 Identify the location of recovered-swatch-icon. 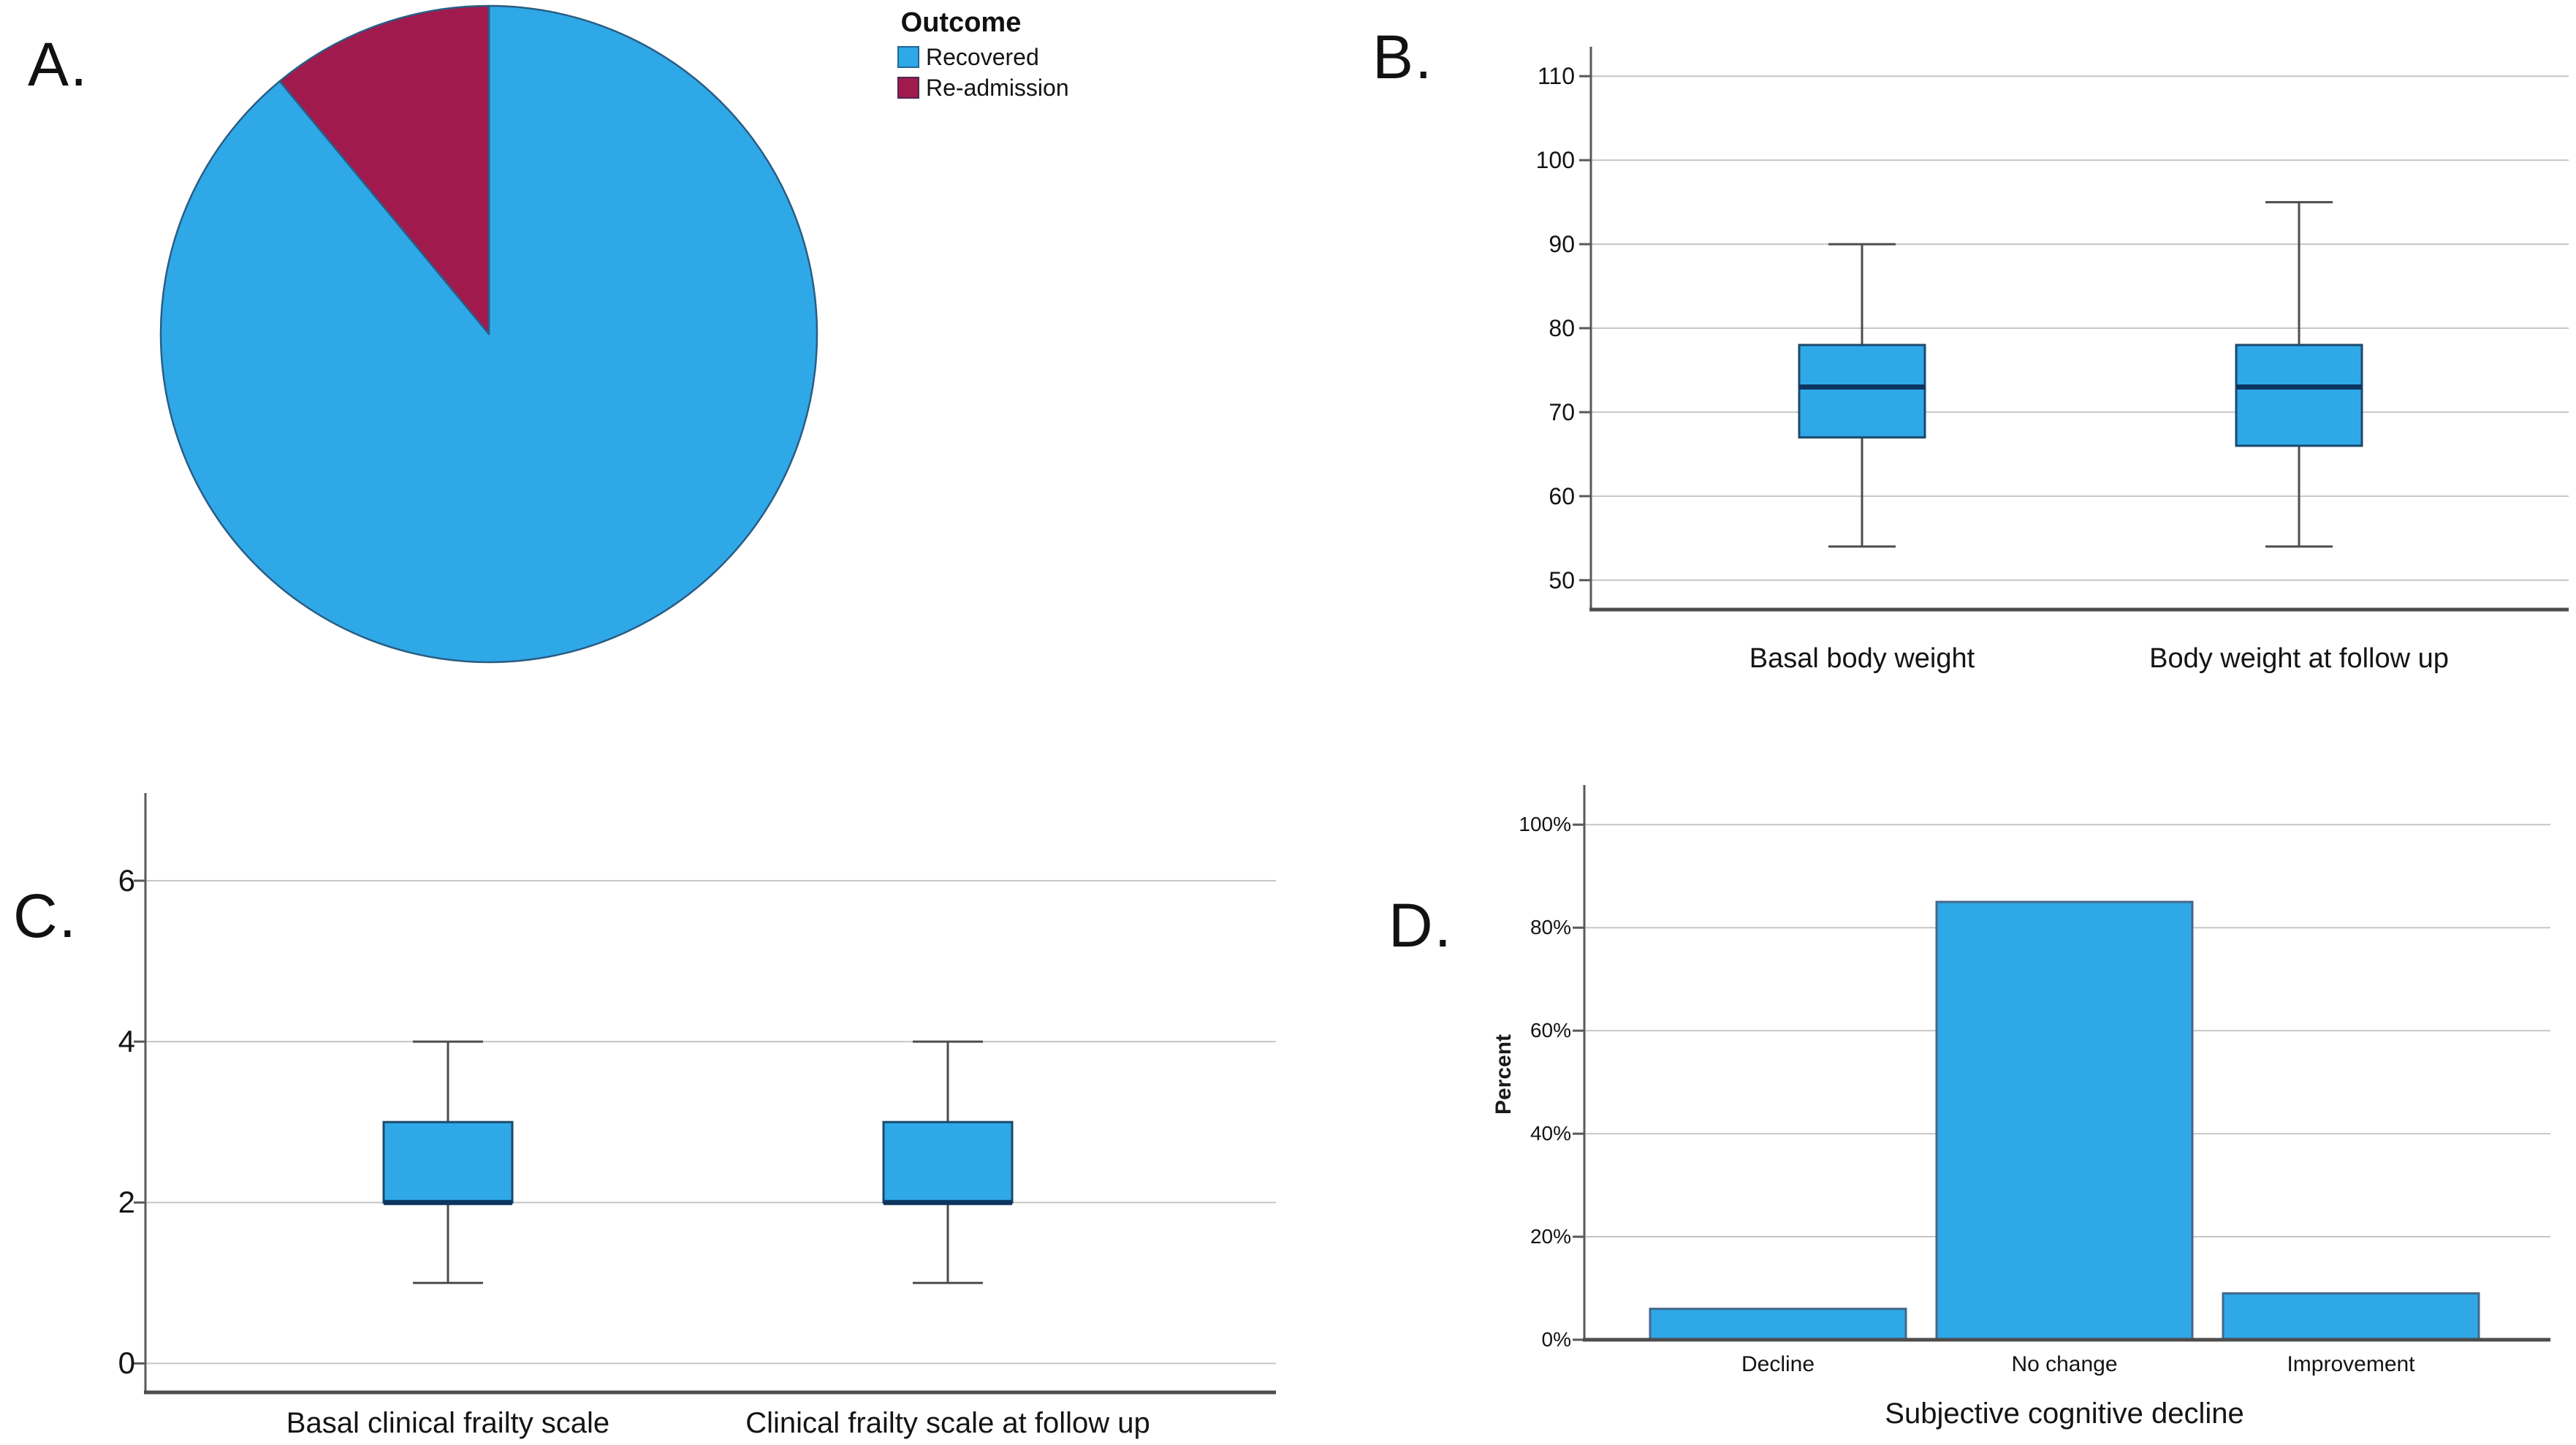
(908, 57).